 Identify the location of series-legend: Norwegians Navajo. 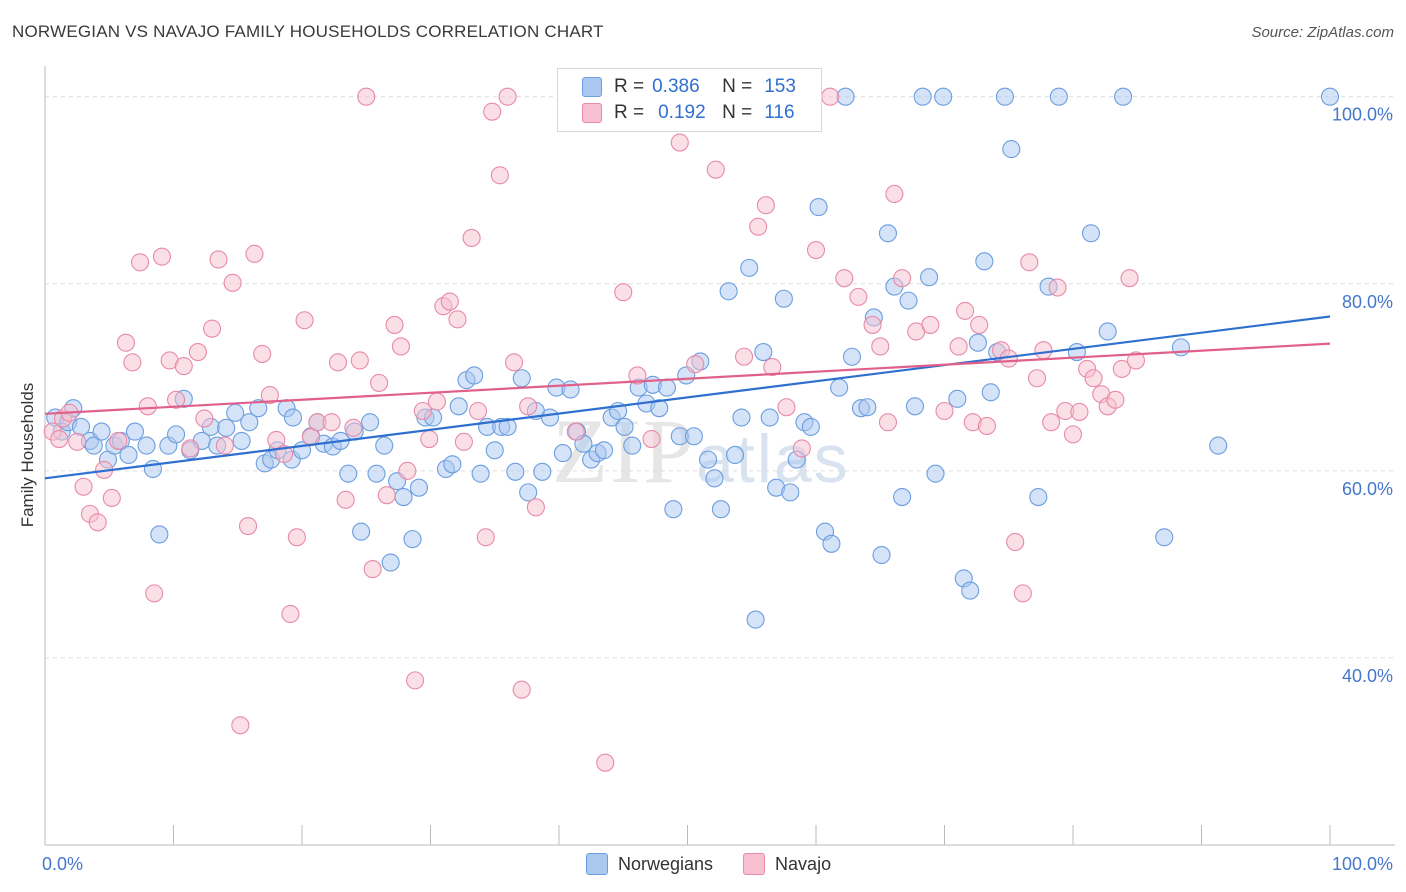
(723, 864).